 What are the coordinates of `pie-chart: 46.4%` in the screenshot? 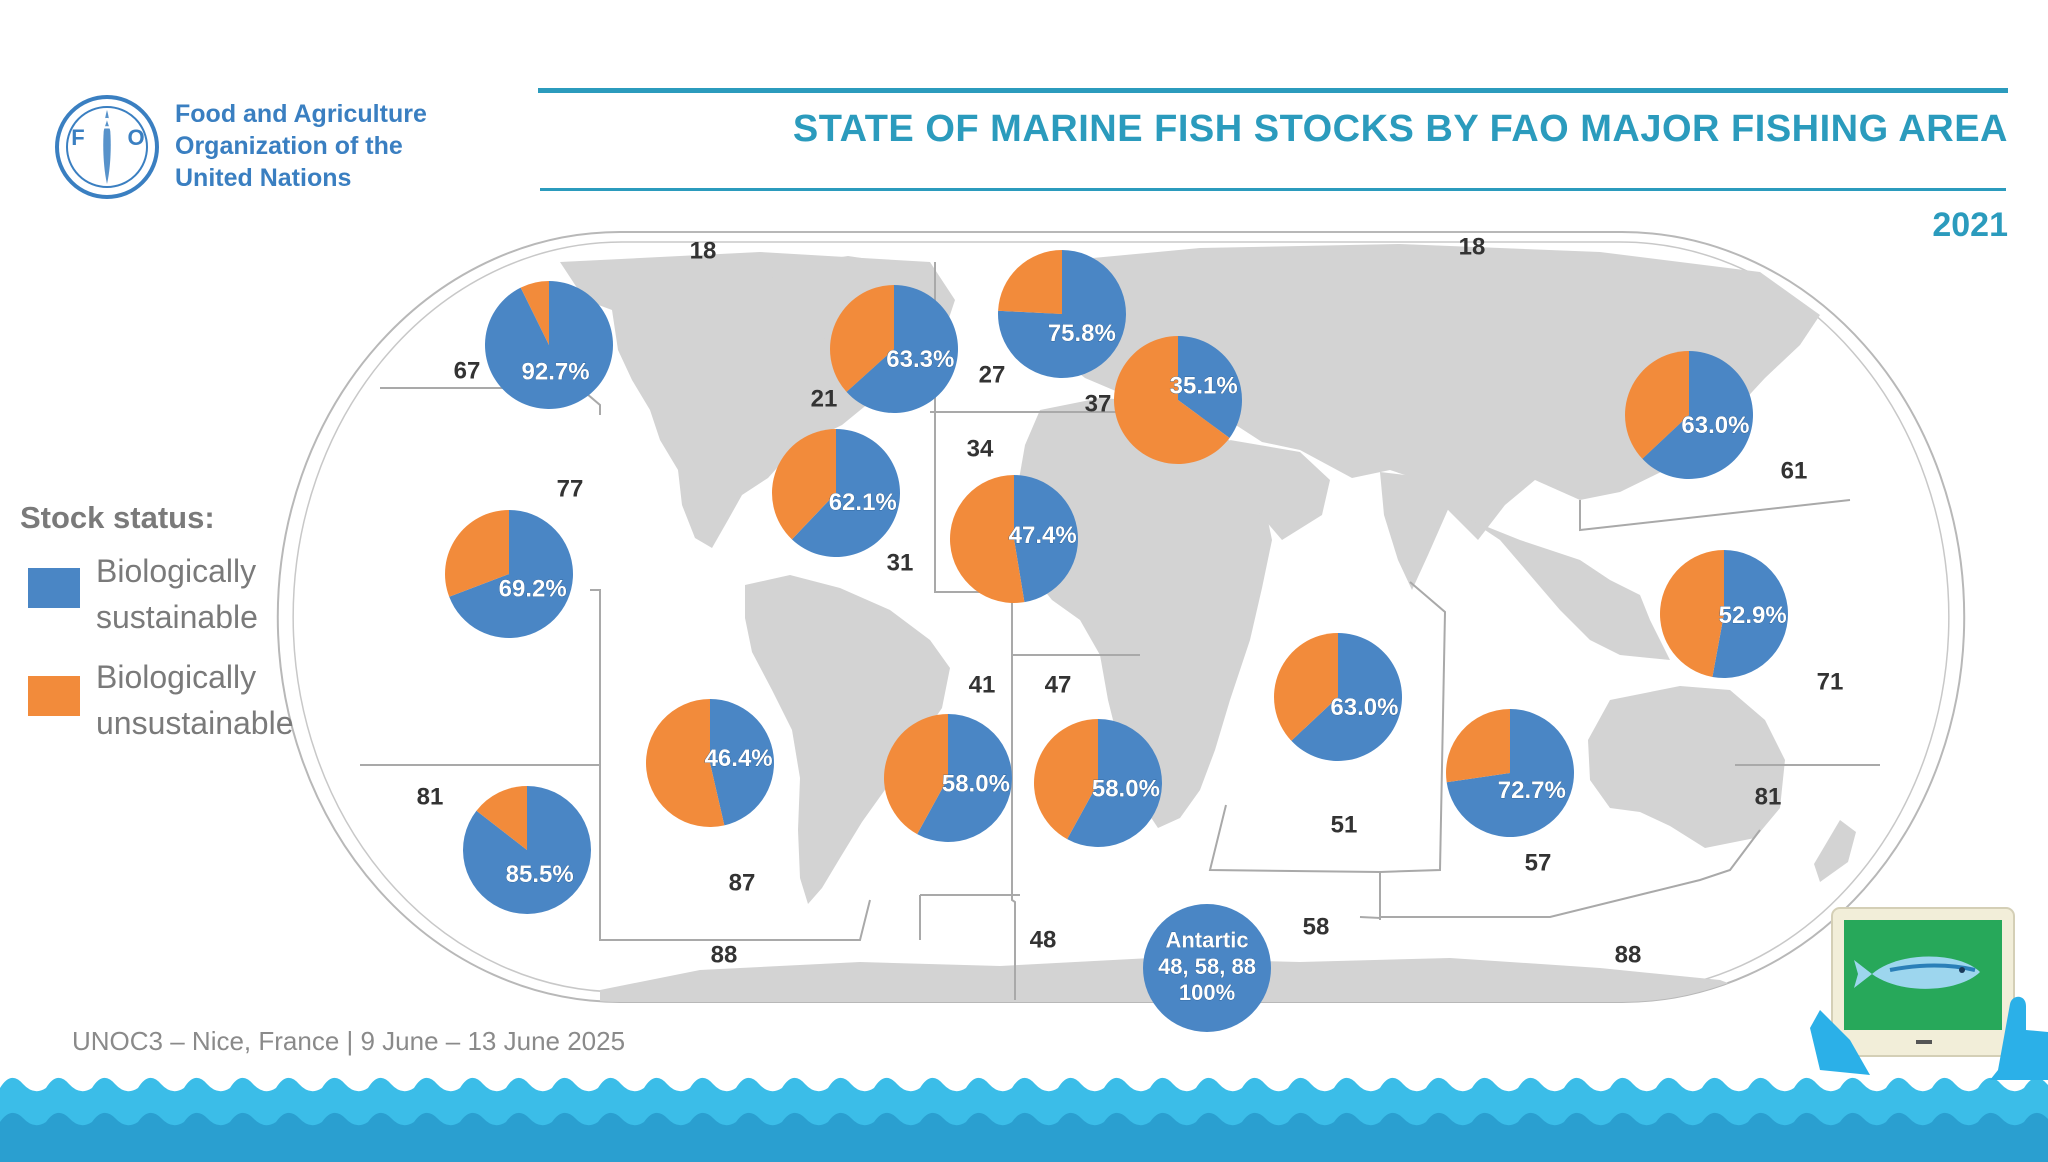 It's located at (709, 763).